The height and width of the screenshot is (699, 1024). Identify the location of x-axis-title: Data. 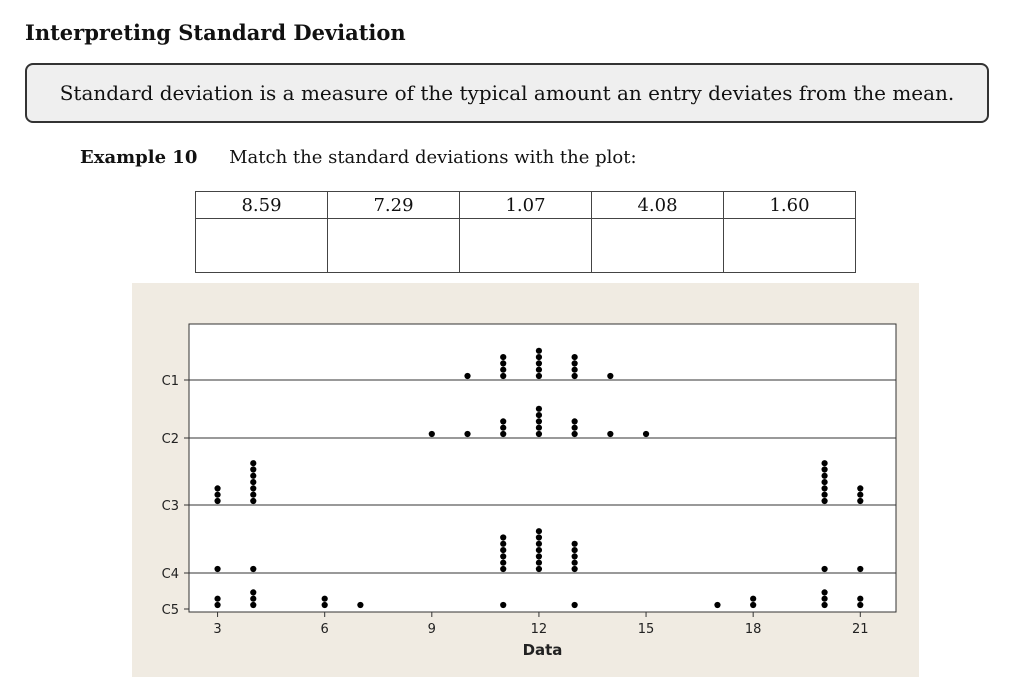
(543, 650).